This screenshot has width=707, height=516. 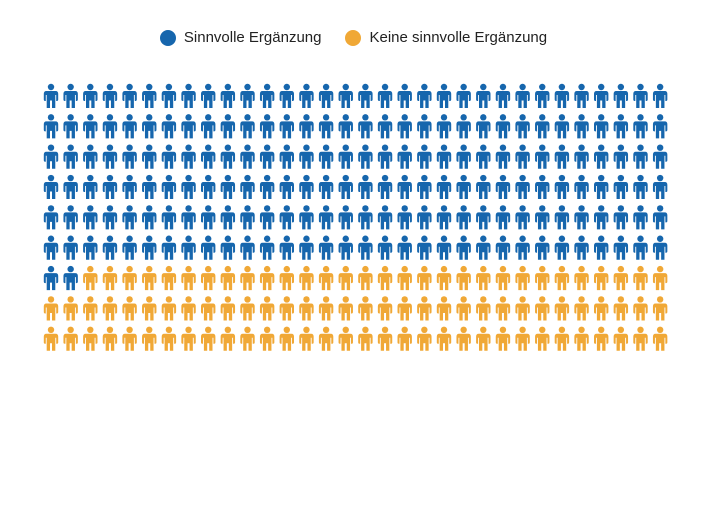 I want to click on legend-item-keine-sinnvolle-ergaenzung: Keine sinnvolle Ergänzung, so click(x=446, y=37).